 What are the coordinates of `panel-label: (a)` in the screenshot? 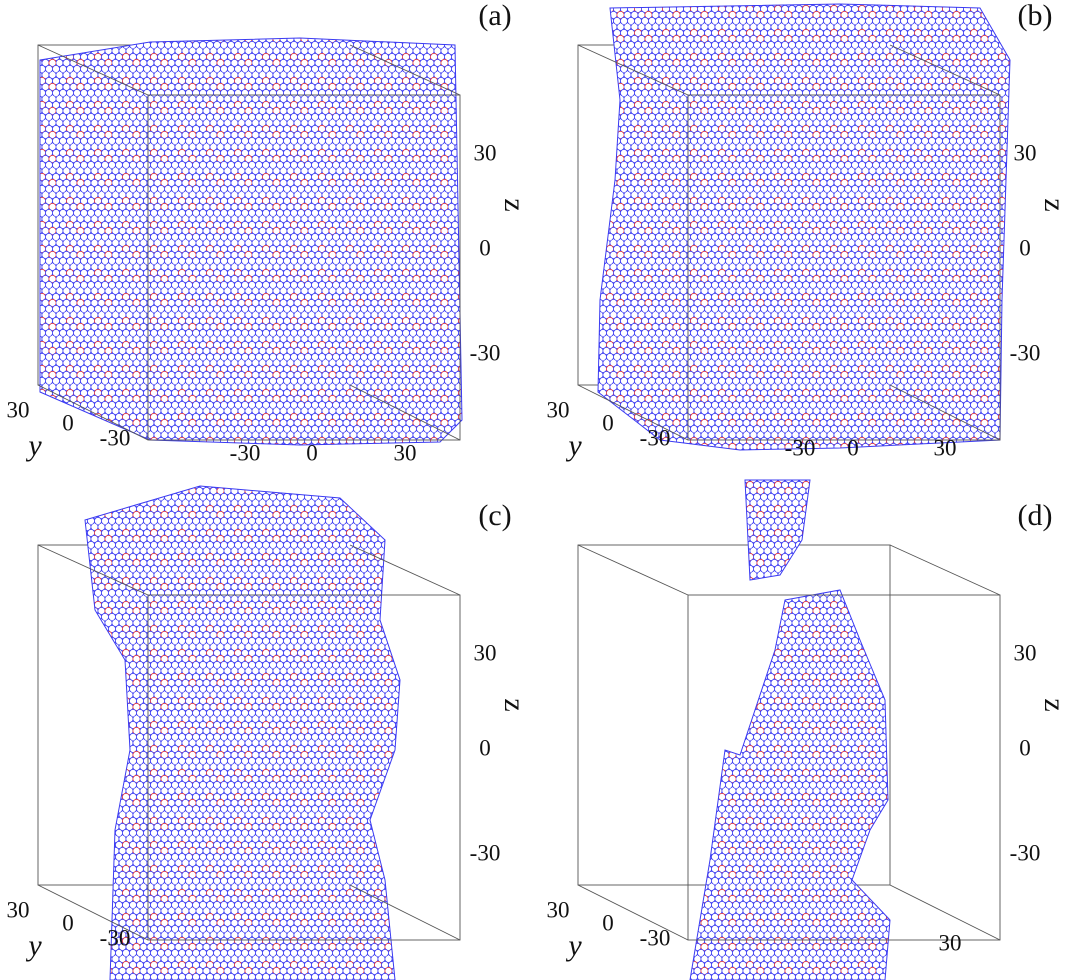 It's located at (494, 16).